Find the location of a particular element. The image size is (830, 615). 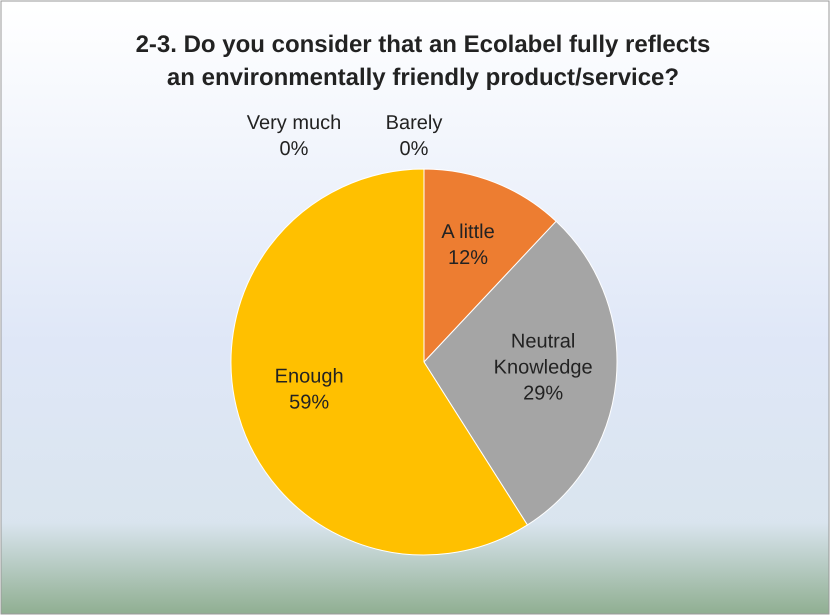

chart-title: 2-3. Do you consider that an Ecolabel fully reflects an environmentally friendly product/service? is located at coordinates (423, 61).